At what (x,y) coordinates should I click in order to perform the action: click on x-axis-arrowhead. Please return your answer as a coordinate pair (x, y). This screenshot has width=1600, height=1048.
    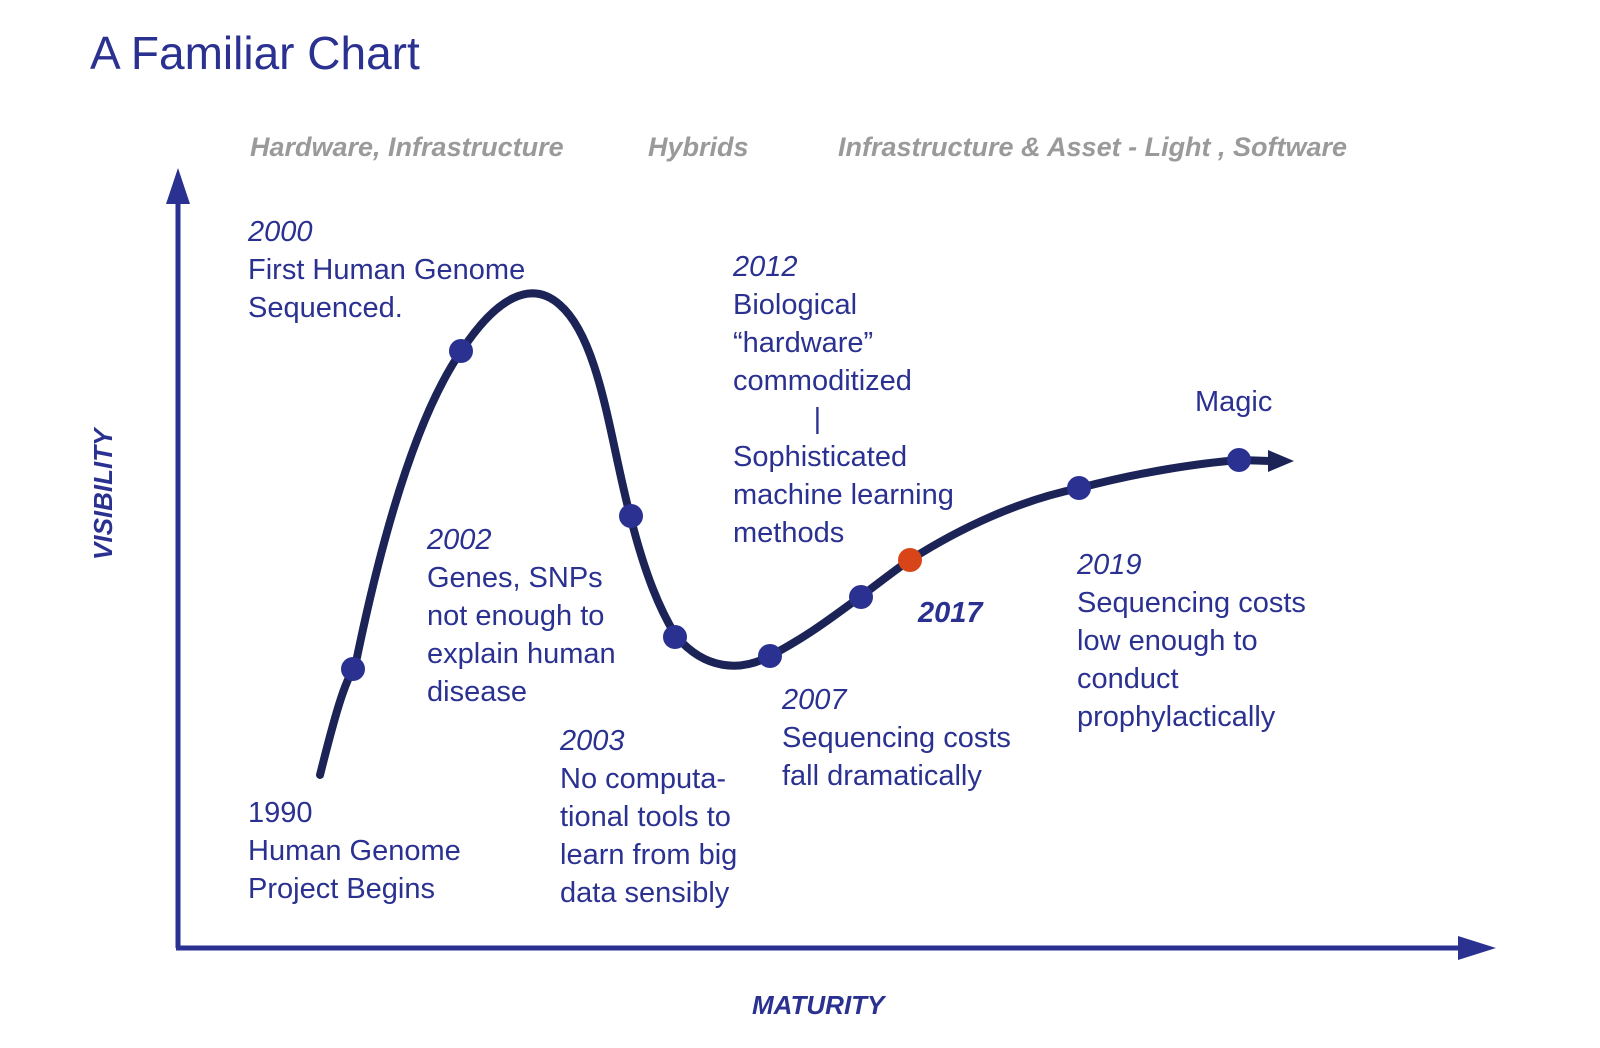
    Looking at the image, I should click on (1477, 948).